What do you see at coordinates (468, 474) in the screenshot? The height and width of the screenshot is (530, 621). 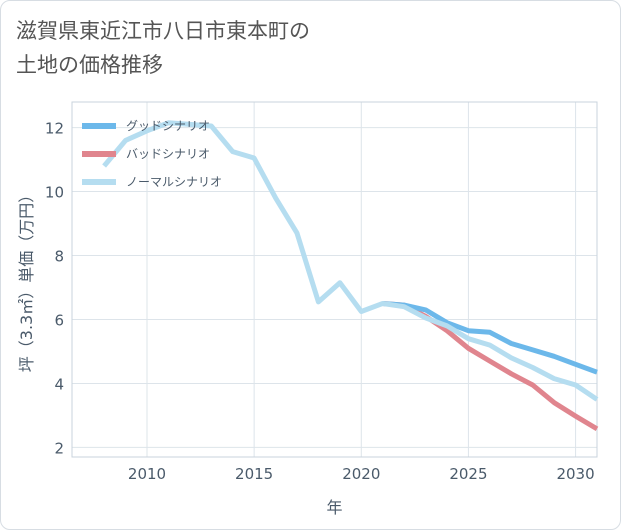 I see `x-tick-label: 2025` at bounding box center [468, 474].